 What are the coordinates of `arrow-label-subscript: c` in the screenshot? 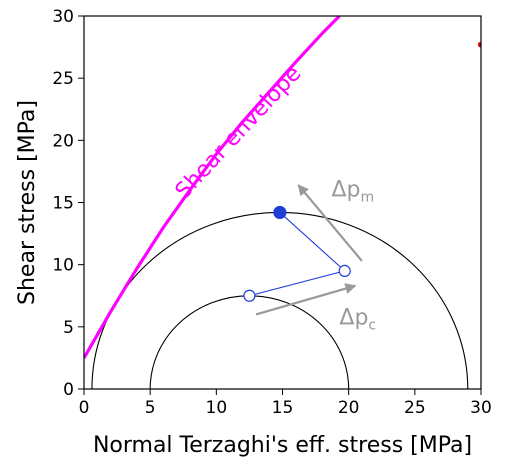 It's located at (372, 325).